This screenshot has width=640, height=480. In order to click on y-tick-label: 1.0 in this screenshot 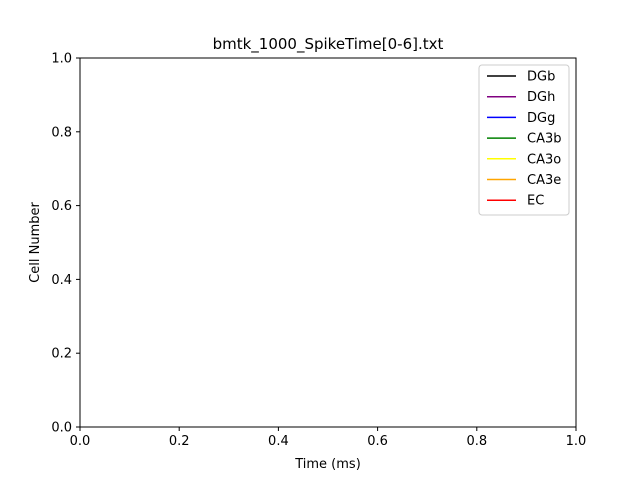, I will do `click(61, 59)`.